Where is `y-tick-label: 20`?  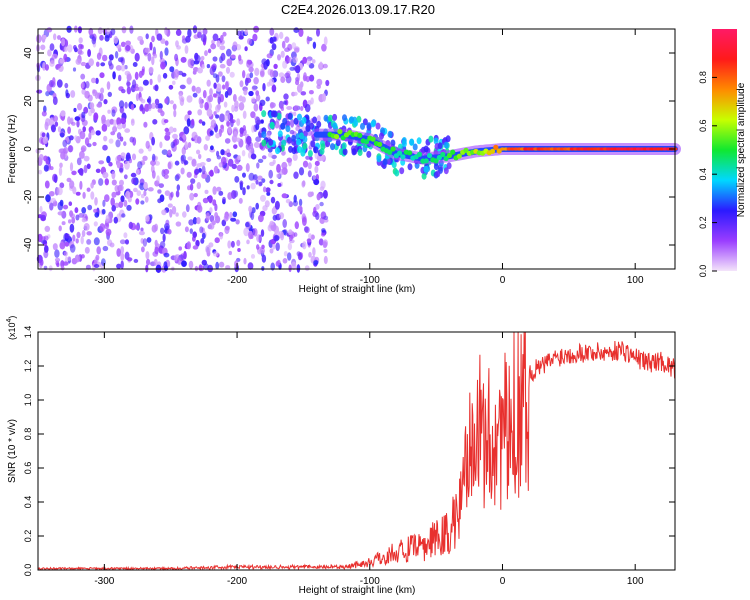 y-tick-label: 20 is located at coordinates (28, 101).